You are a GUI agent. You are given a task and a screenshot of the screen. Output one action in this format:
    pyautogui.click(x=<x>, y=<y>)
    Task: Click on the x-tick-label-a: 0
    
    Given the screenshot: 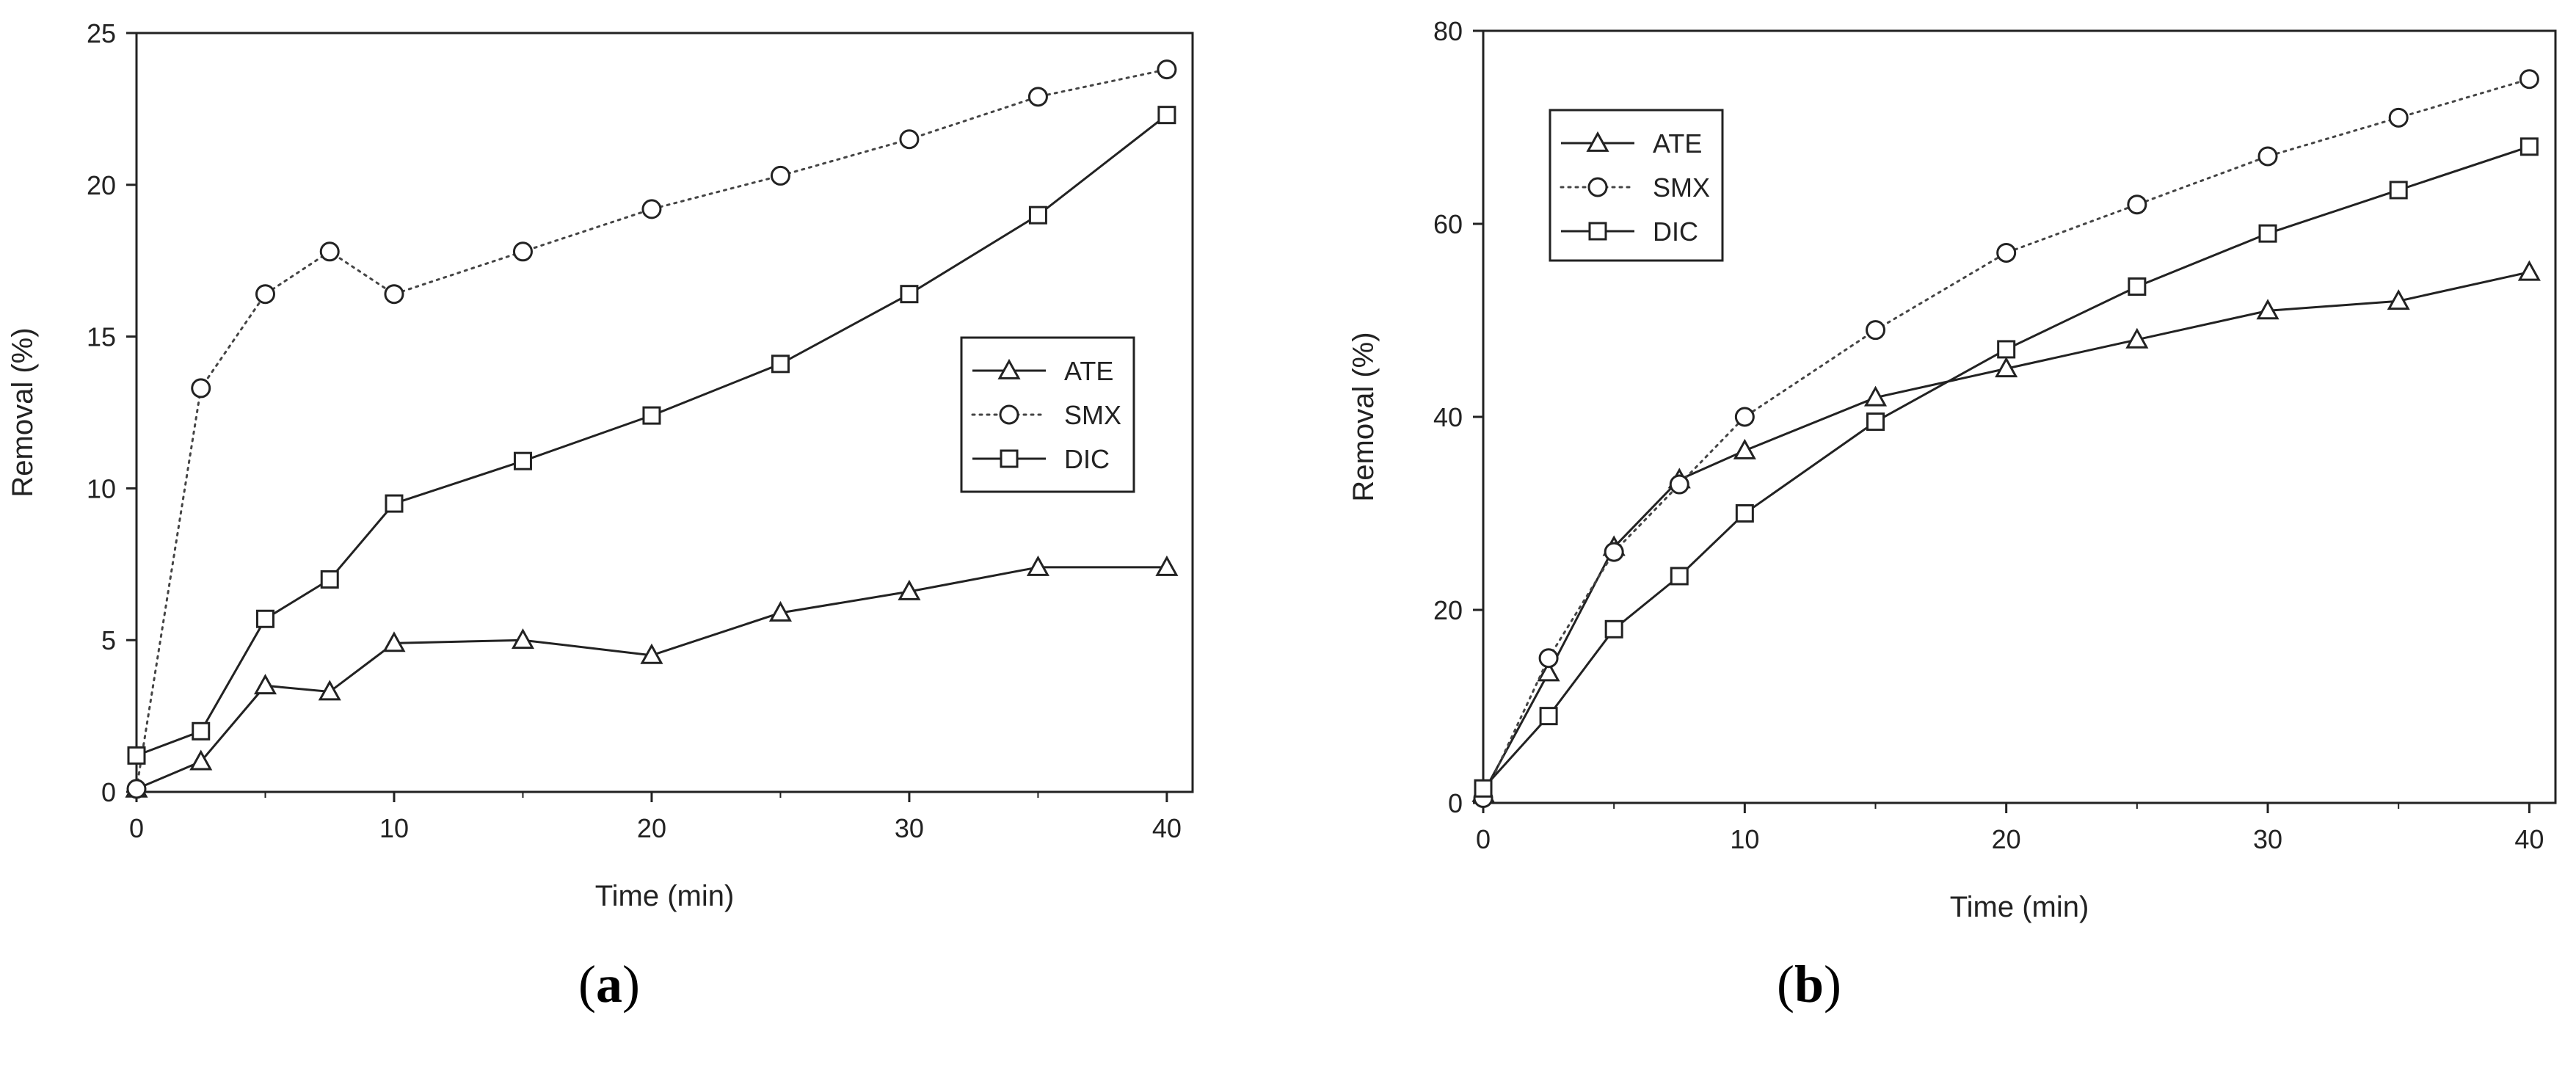 What is the action you would take?
    pyautogui.click(x=136, y=828)
    